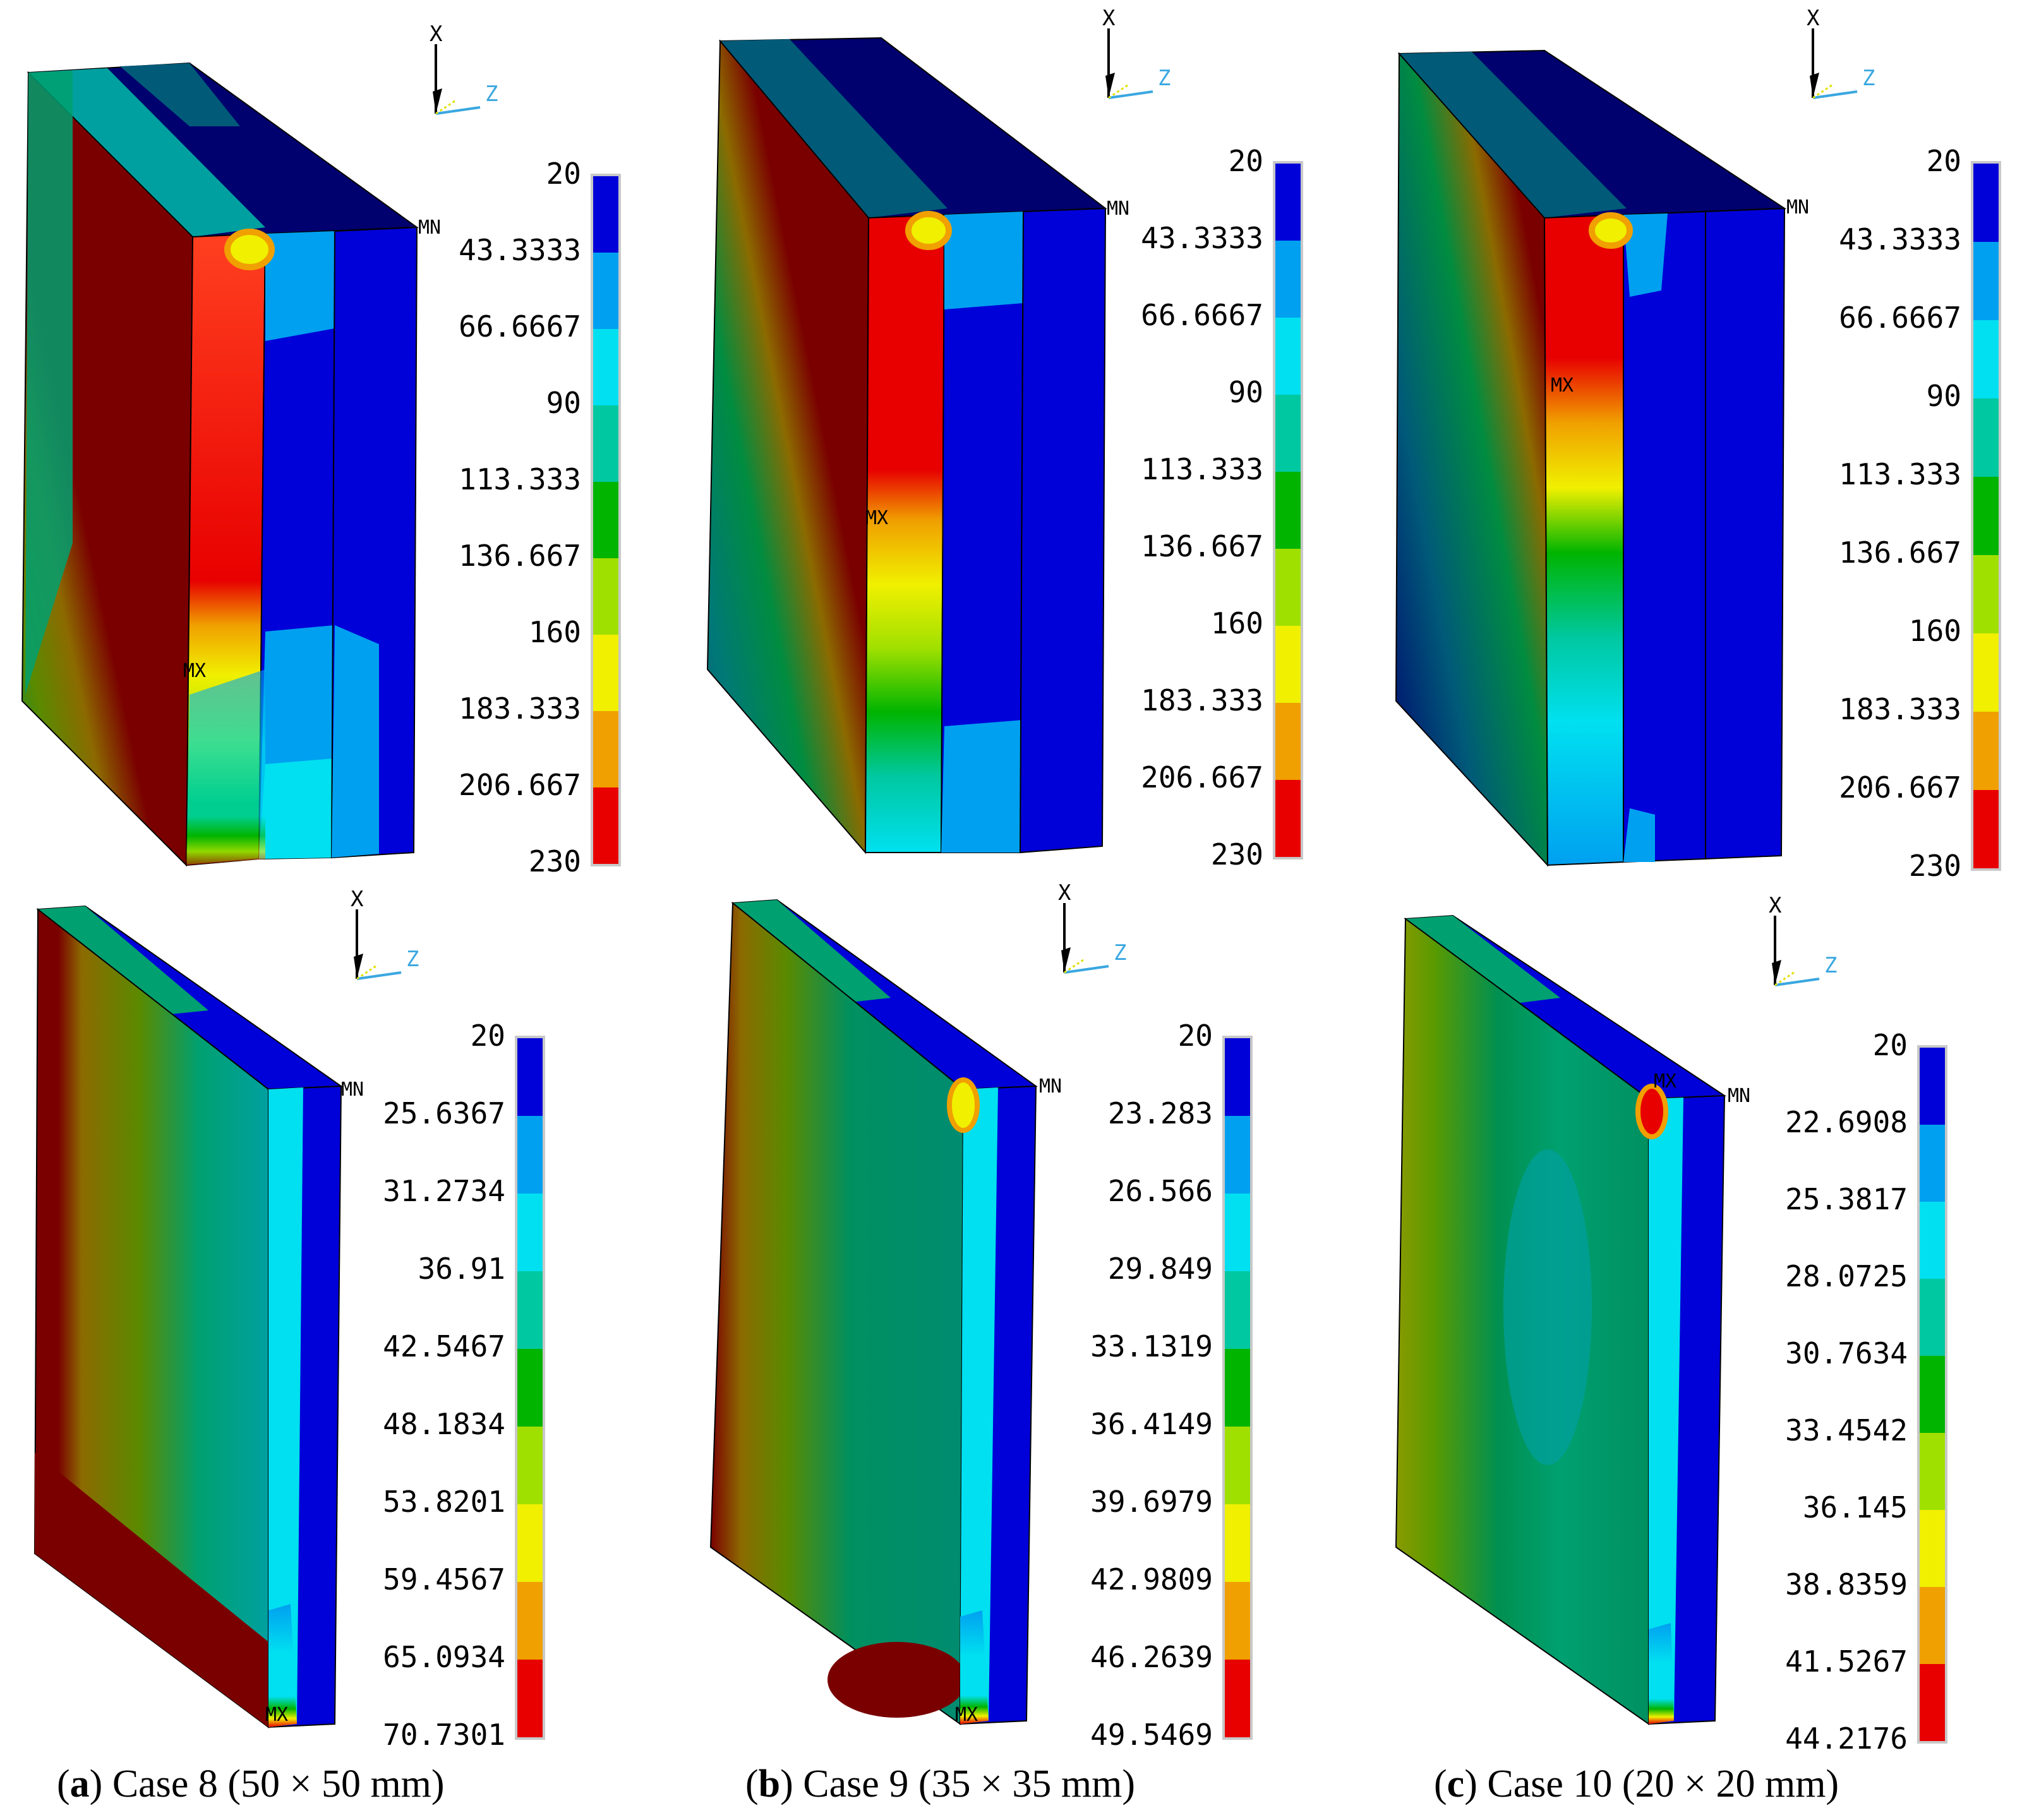  Describe the element at coordinates (940, 1784) in the screenshot. I see `caption-b: (b) Case 9 (35 × 35 mm)` at that location.